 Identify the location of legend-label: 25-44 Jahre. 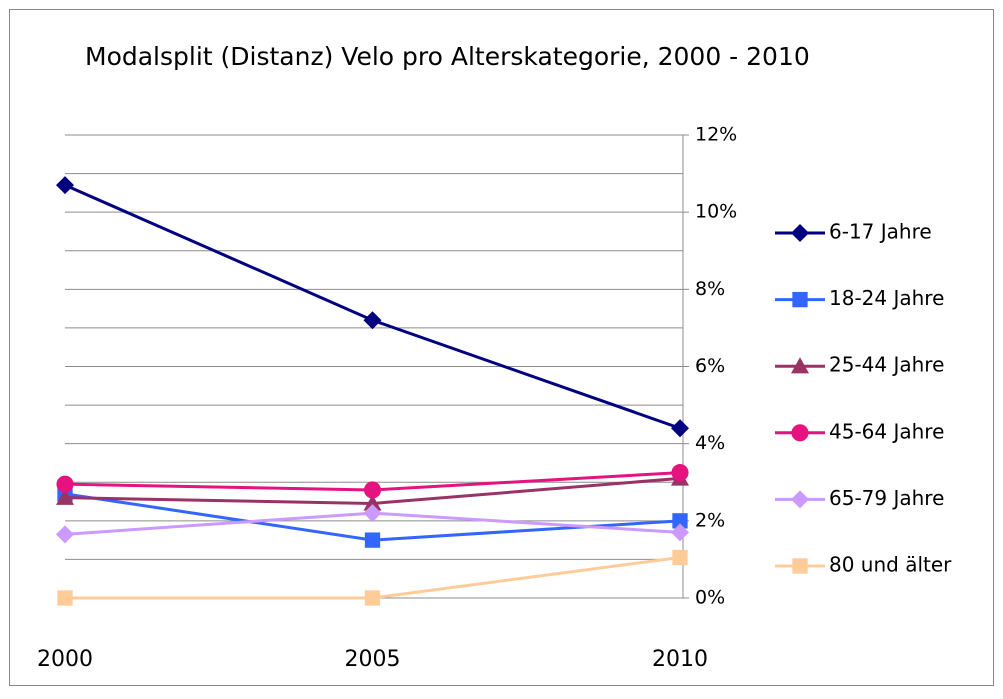
(886, 365).